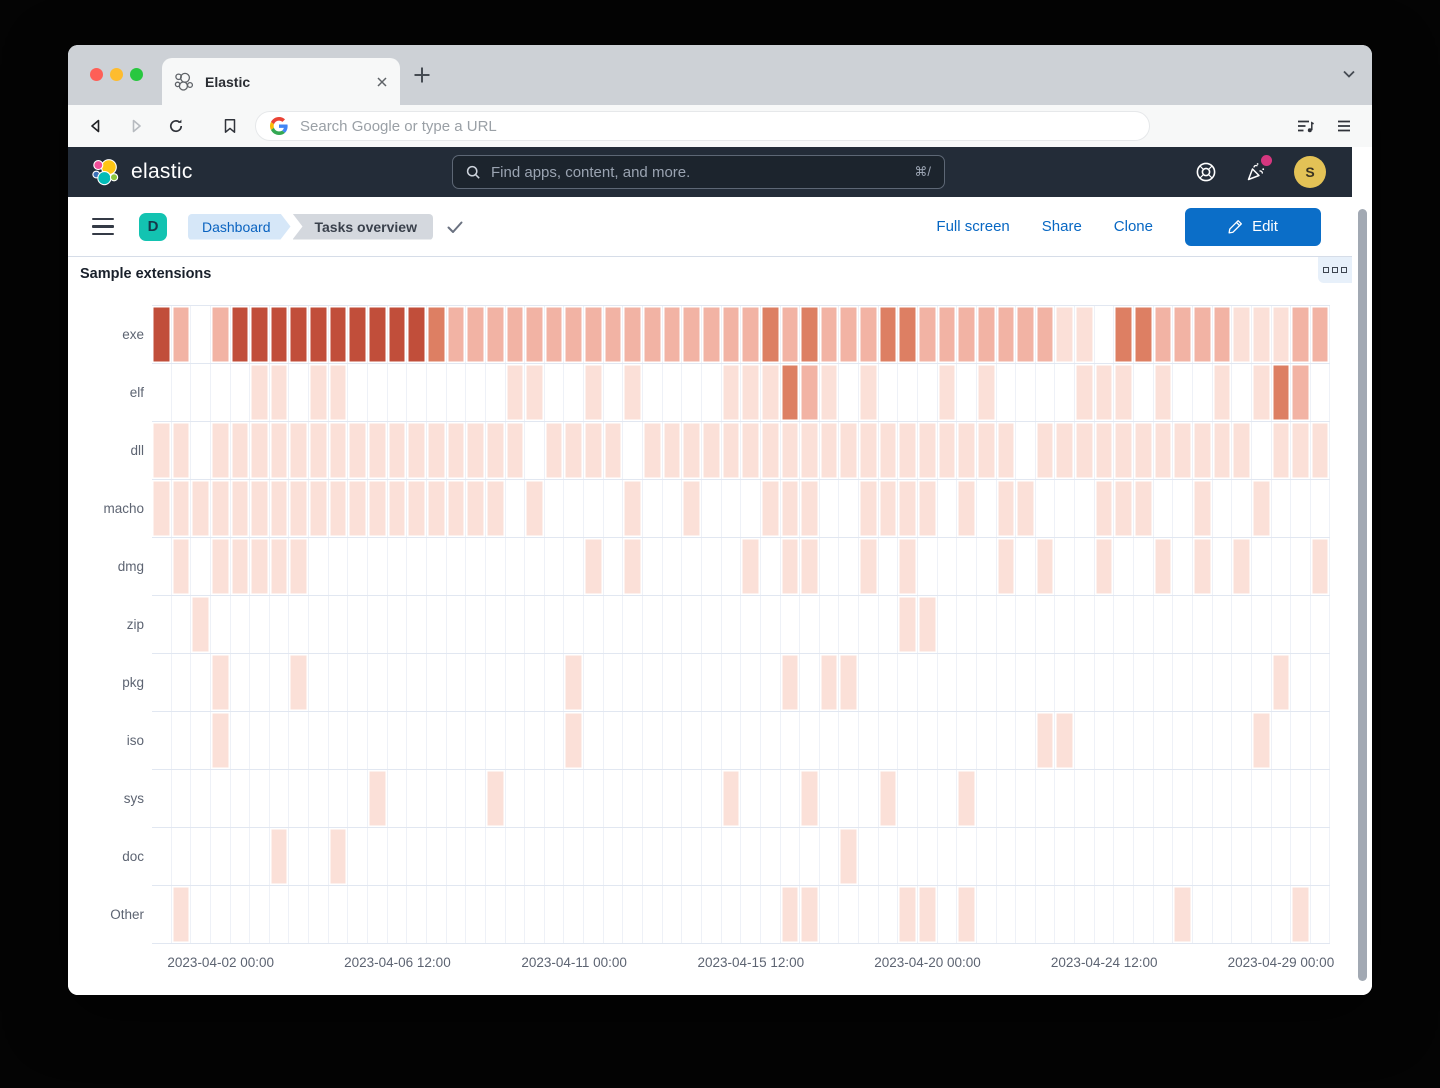  What do you see at coordinates (362, 226) in the screenshot?
I see `breadcrumb-tasks-overview: Tasks overview` at bounding box center [362, 226].